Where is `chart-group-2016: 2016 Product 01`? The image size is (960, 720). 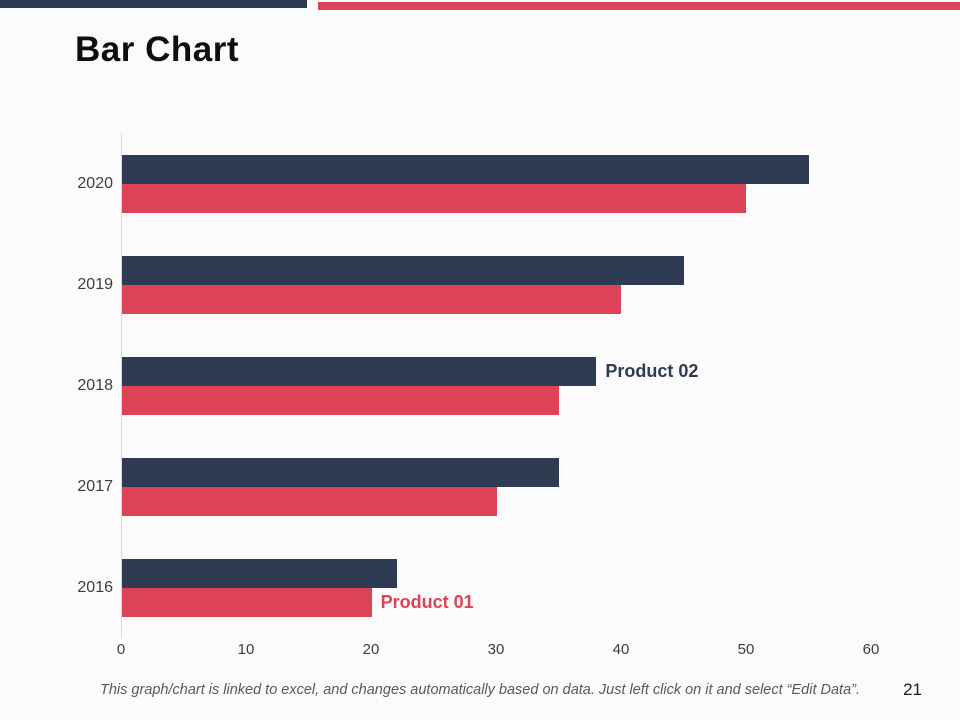 chart-group-2016: 2016 Product 01 is located at coordinates (474, 587).